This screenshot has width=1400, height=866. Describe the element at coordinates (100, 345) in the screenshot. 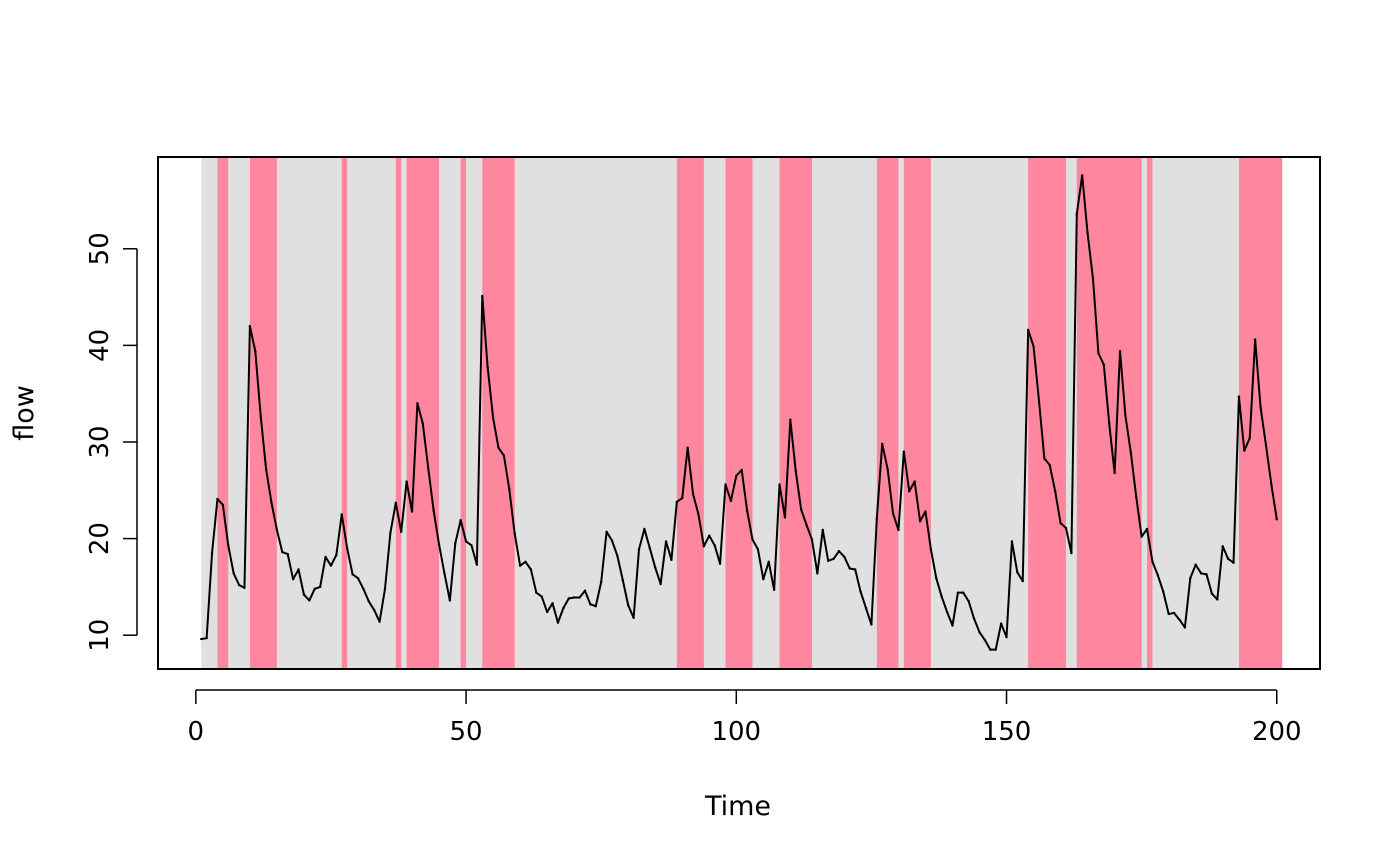

I see `y-tick-label-40: 40` at that location.